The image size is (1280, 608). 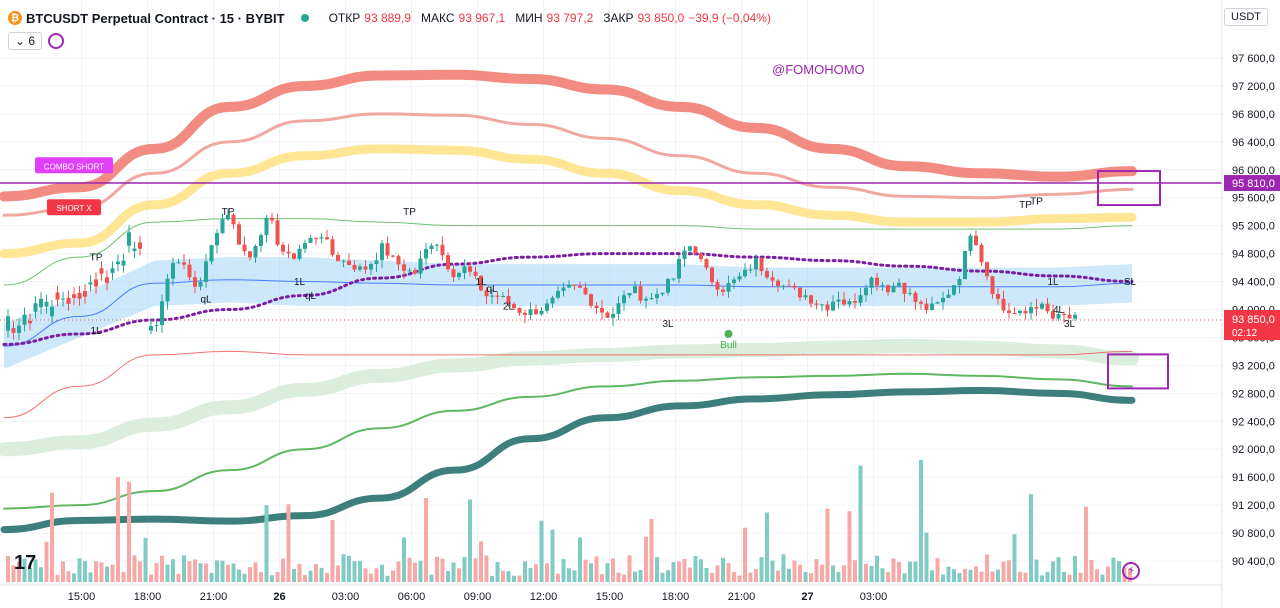 I want to click on open-value: 93 889,9, so click(x=387, y=18).